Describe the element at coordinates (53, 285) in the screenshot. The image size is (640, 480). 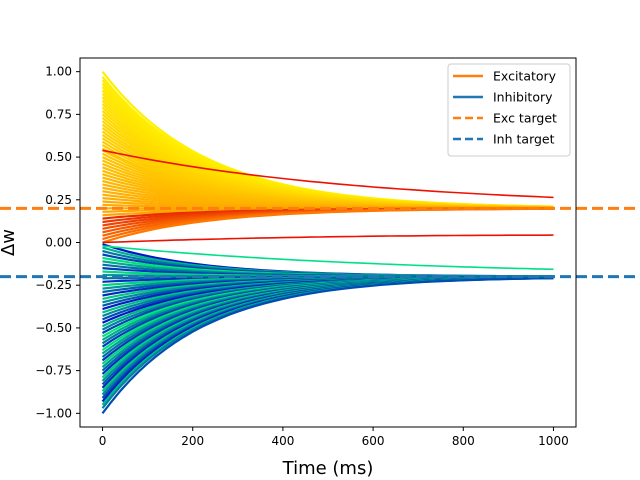
I see `y-tick-label: −0.25` at that location.